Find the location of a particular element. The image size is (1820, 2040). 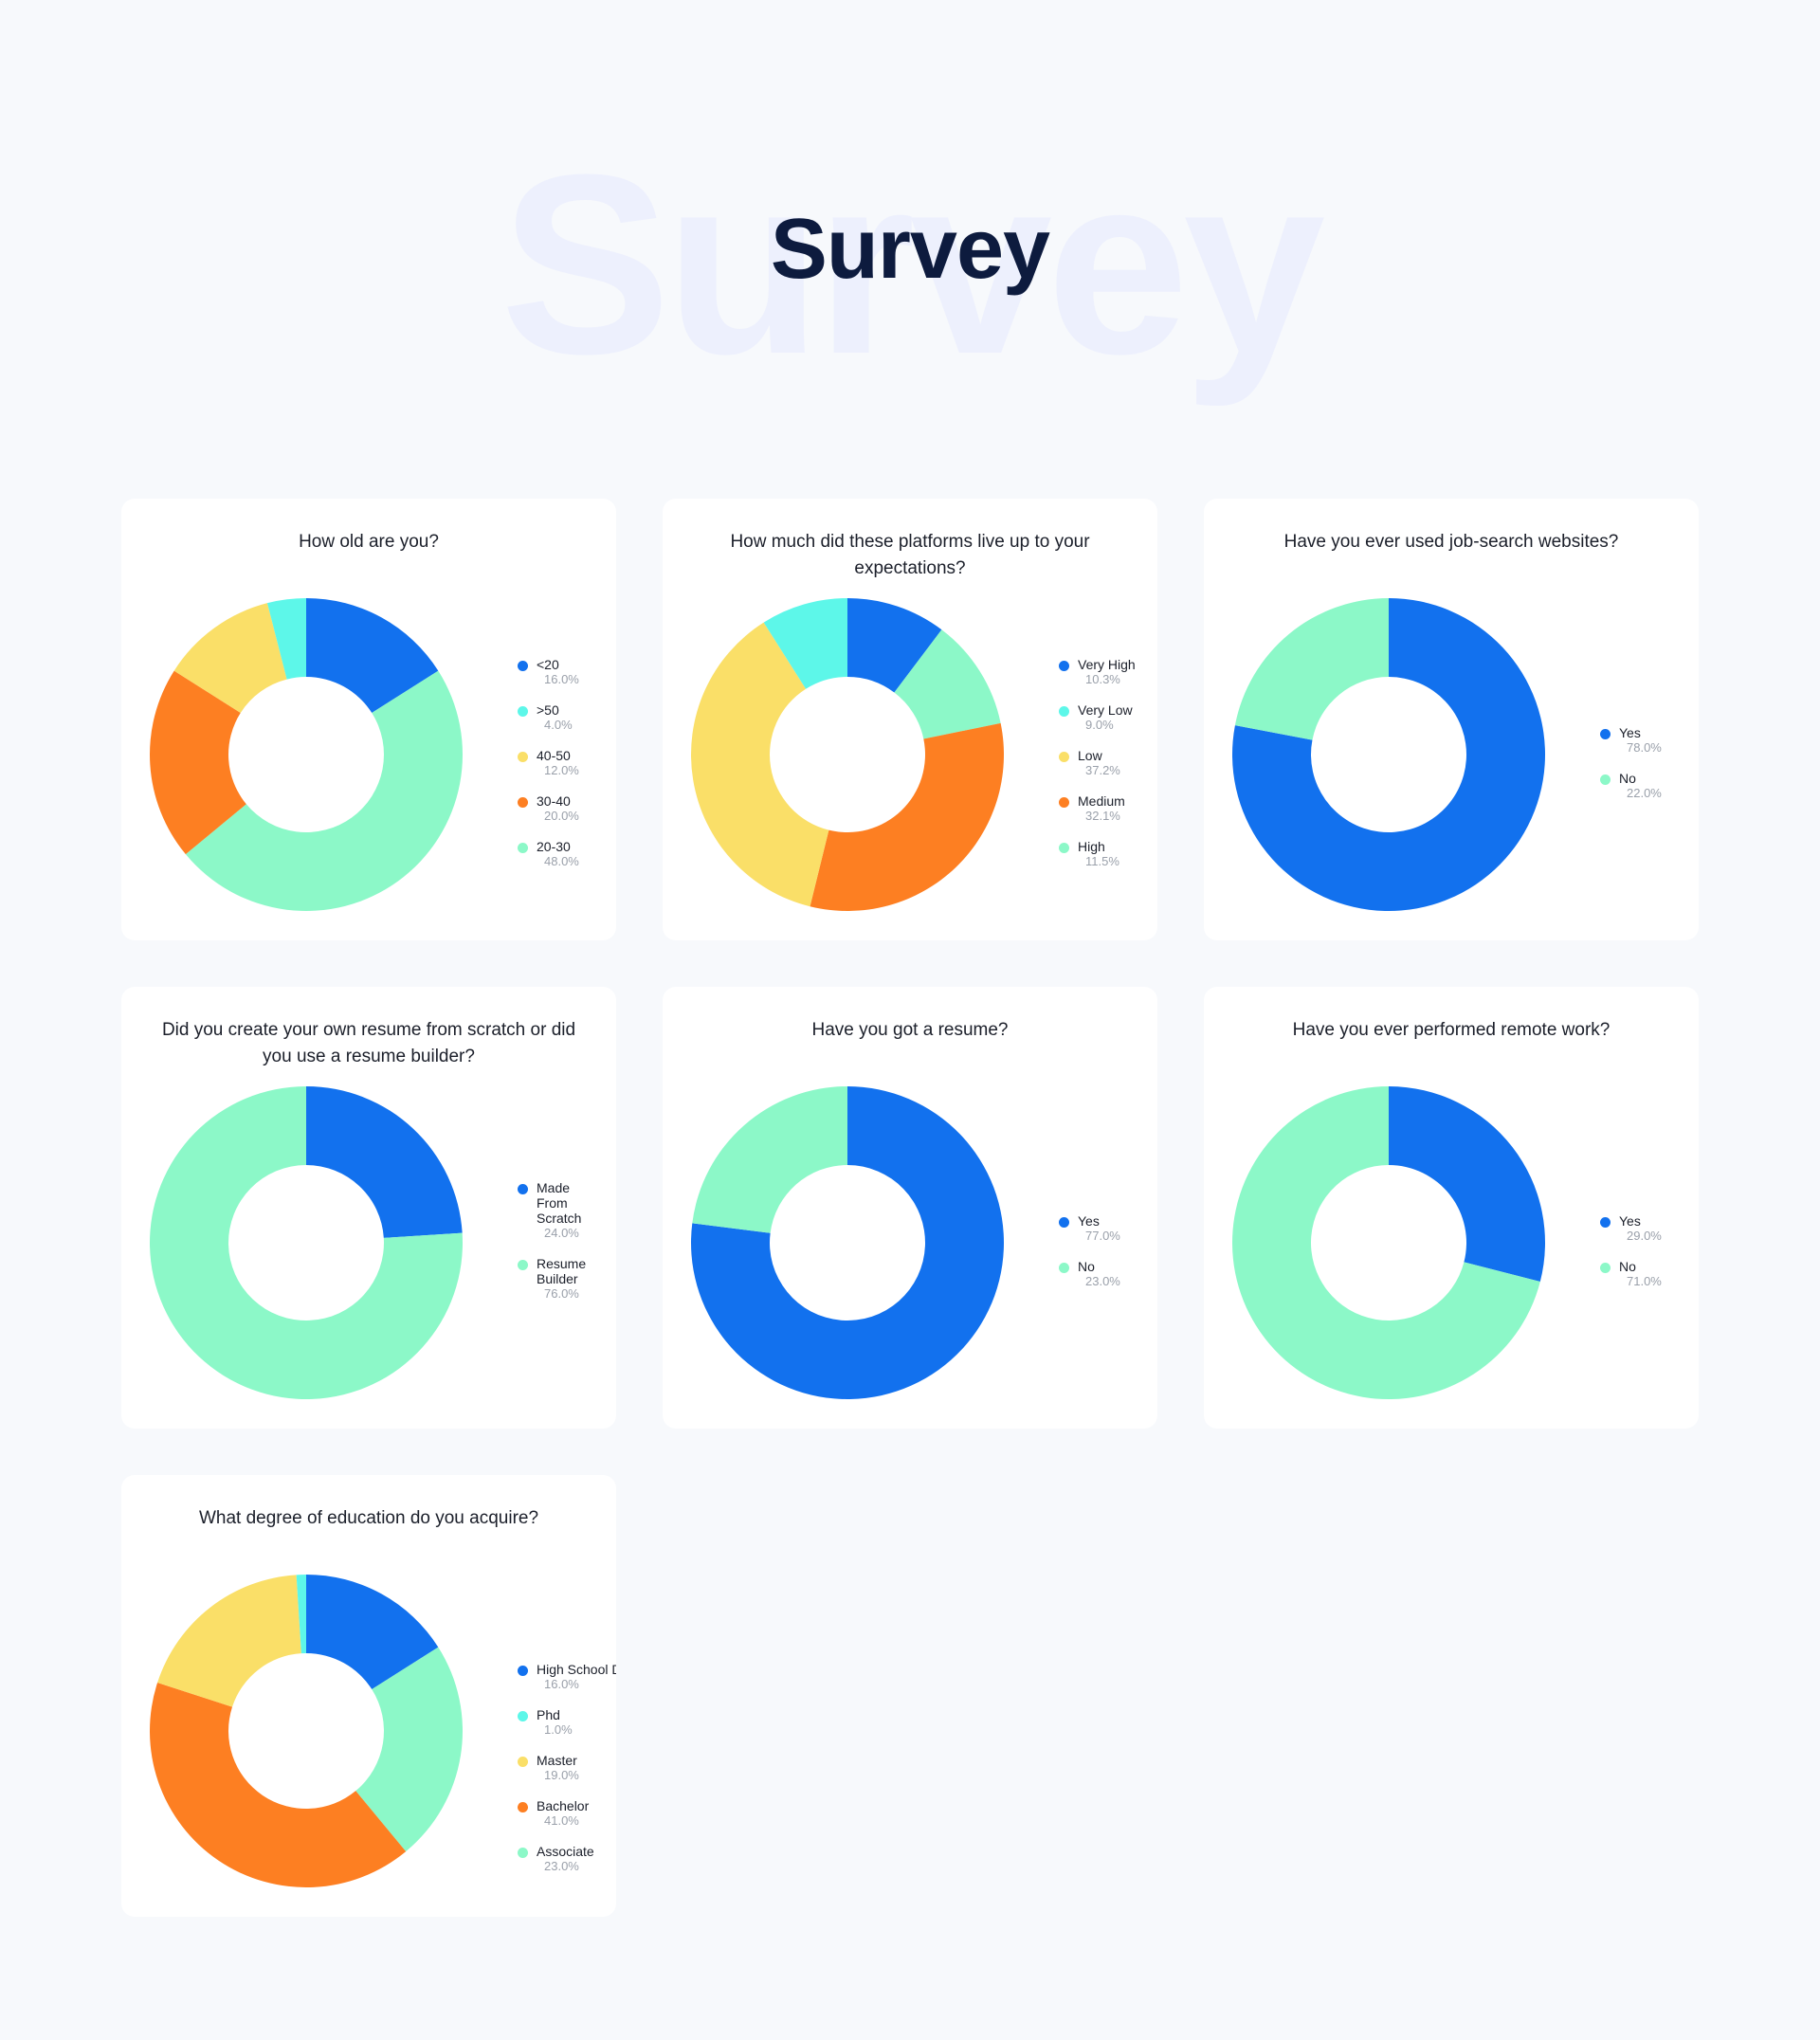

legend-item-associate: Associate 23.0% is located at coordinates (567, 1859).